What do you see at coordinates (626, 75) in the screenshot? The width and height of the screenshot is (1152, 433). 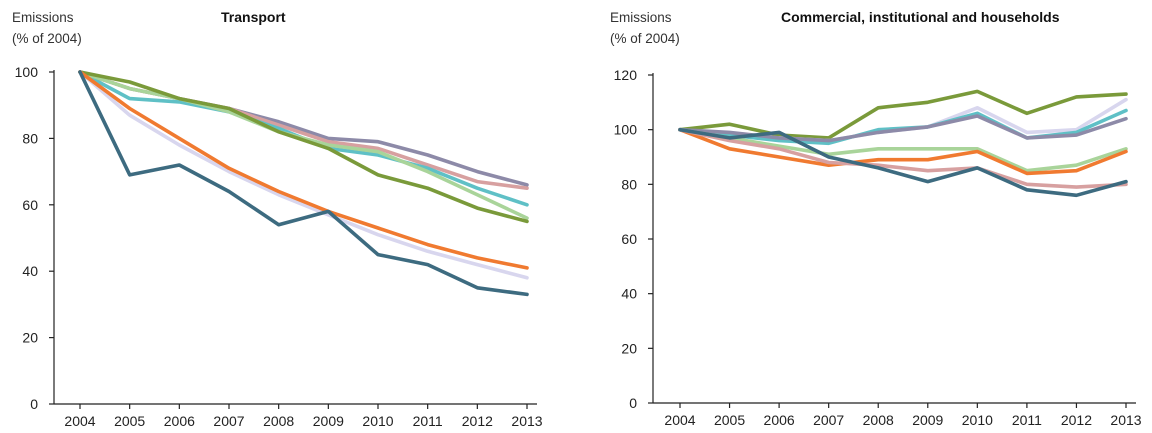 I see `y-tick-label: 120` at bounding box center [626, 75].